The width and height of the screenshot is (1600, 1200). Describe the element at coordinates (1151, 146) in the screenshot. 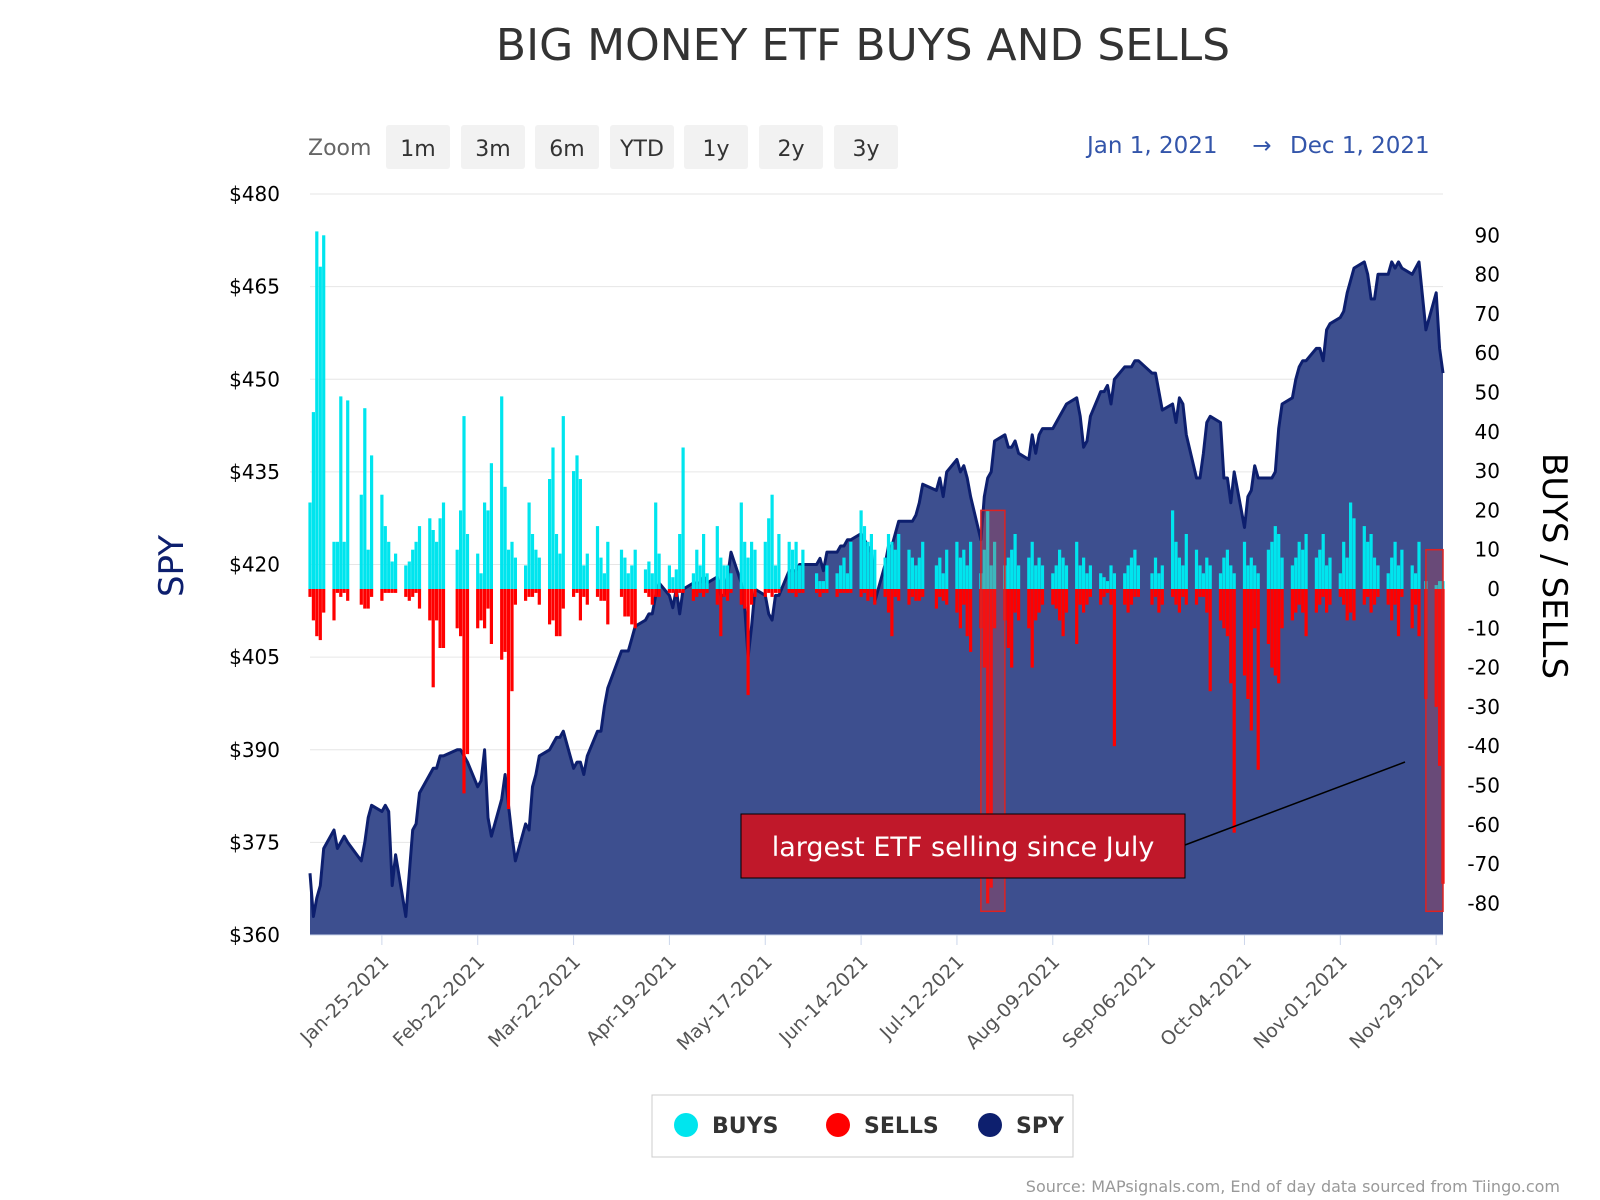

I see `range-from-date: Jan 1, 2021` at that location.